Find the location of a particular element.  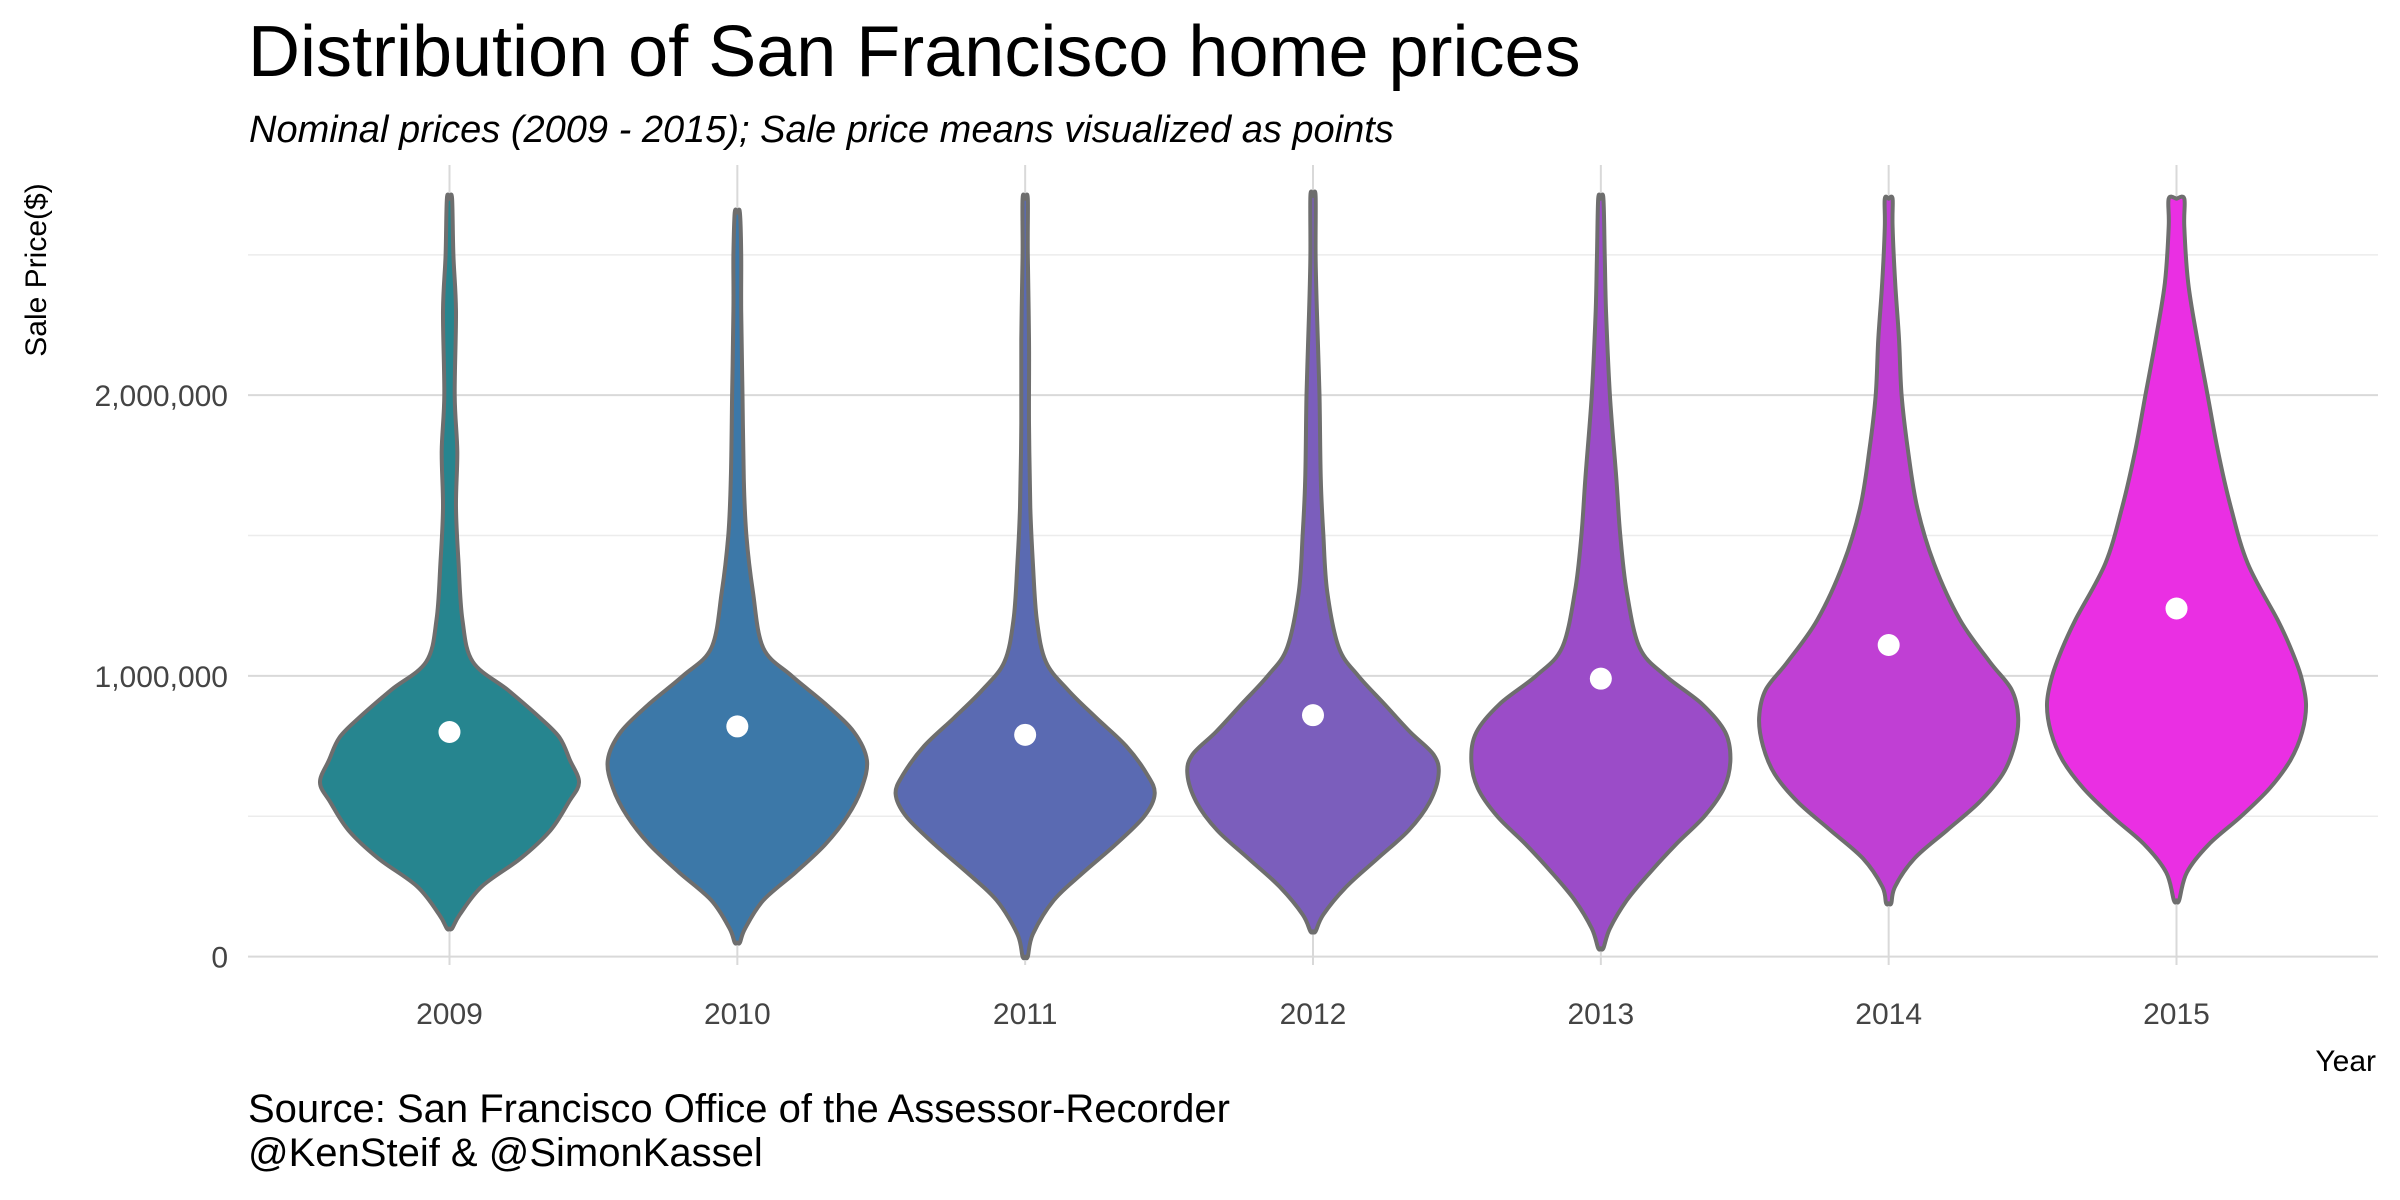

x-axis-ticks: 2009 2010 2011 2012 2013 2014 2015 is located at coordinates (1313, 1014).